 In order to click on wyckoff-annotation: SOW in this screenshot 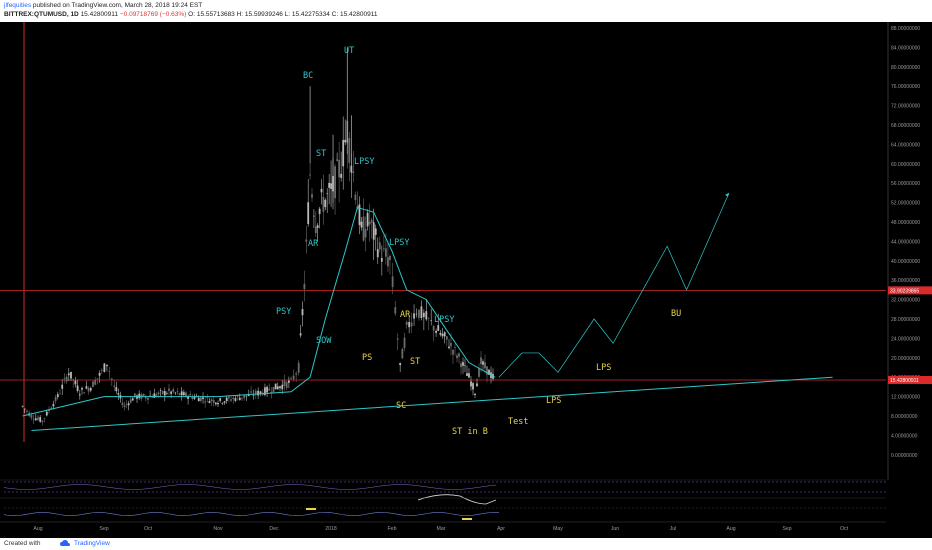, I will do `click(324, 341)`.